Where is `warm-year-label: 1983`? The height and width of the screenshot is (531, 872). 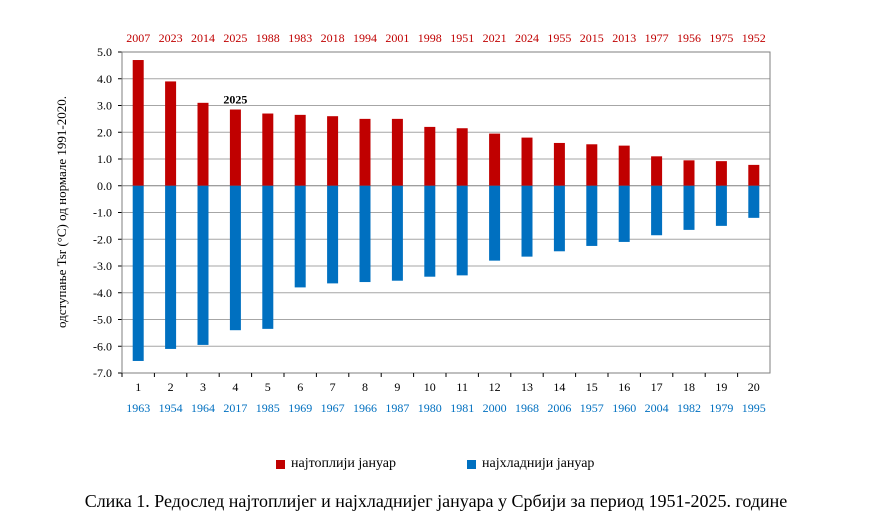
warm-year-label: 1983 is located at coordinates (300, 38).